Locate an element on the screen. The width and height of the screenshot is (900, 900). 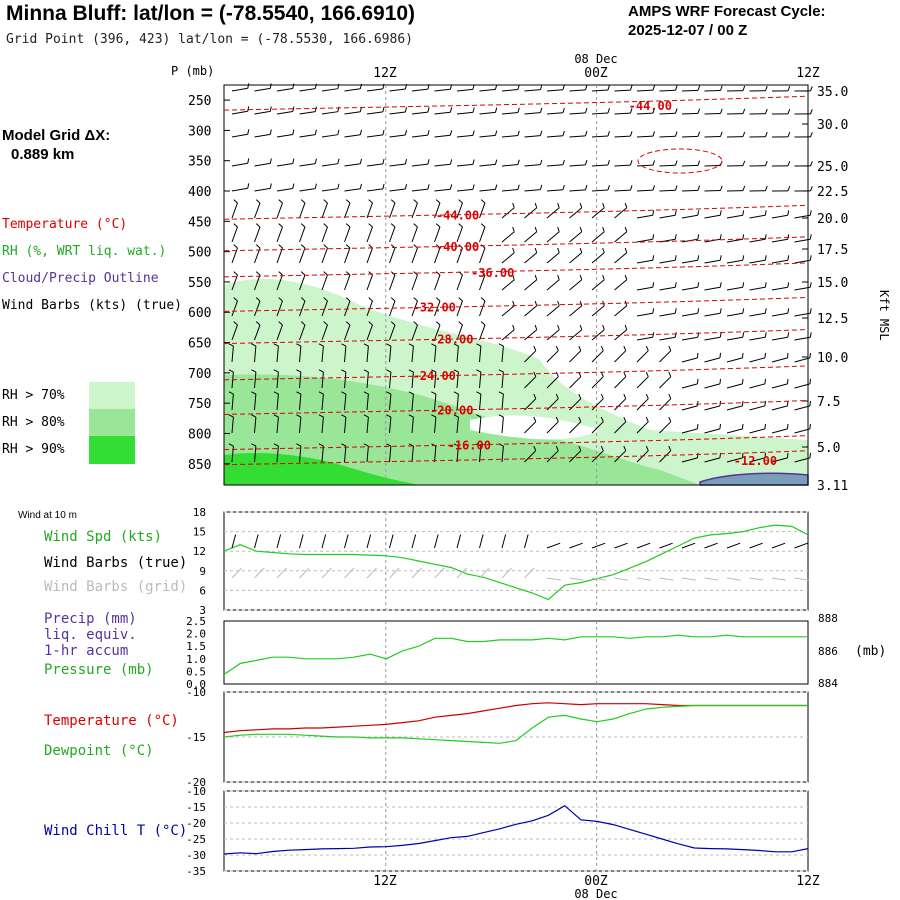
height-tick-label: 10.0 is located at coordinates (832, 358).